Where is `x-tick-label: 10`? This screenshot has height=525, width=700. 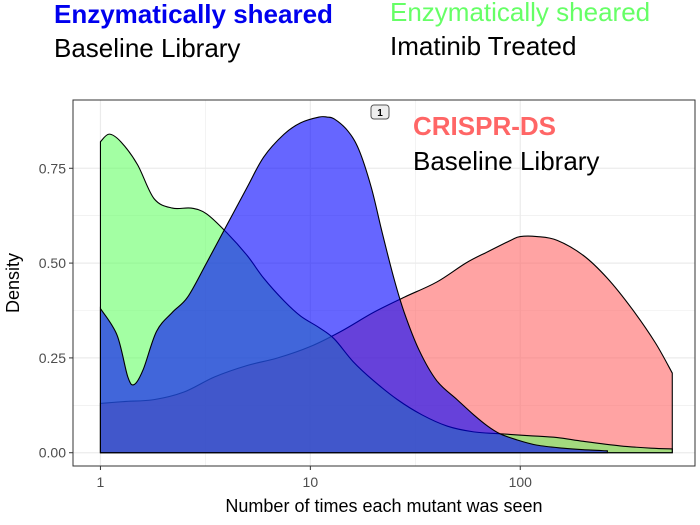 x-tick-label: 10 is located at coordinates (311, 482).